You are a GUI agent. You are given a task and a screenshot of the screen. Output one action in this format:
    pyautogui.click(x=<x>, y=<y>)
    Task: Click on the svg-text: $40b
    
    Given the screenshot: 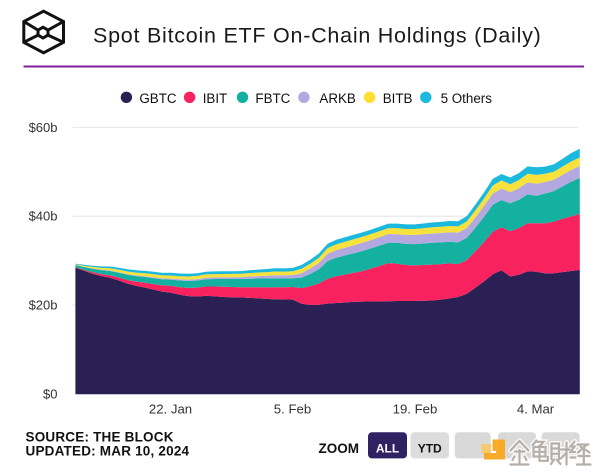 What is the action you would take?
    pyautogui.click(x=43, y=216)
    